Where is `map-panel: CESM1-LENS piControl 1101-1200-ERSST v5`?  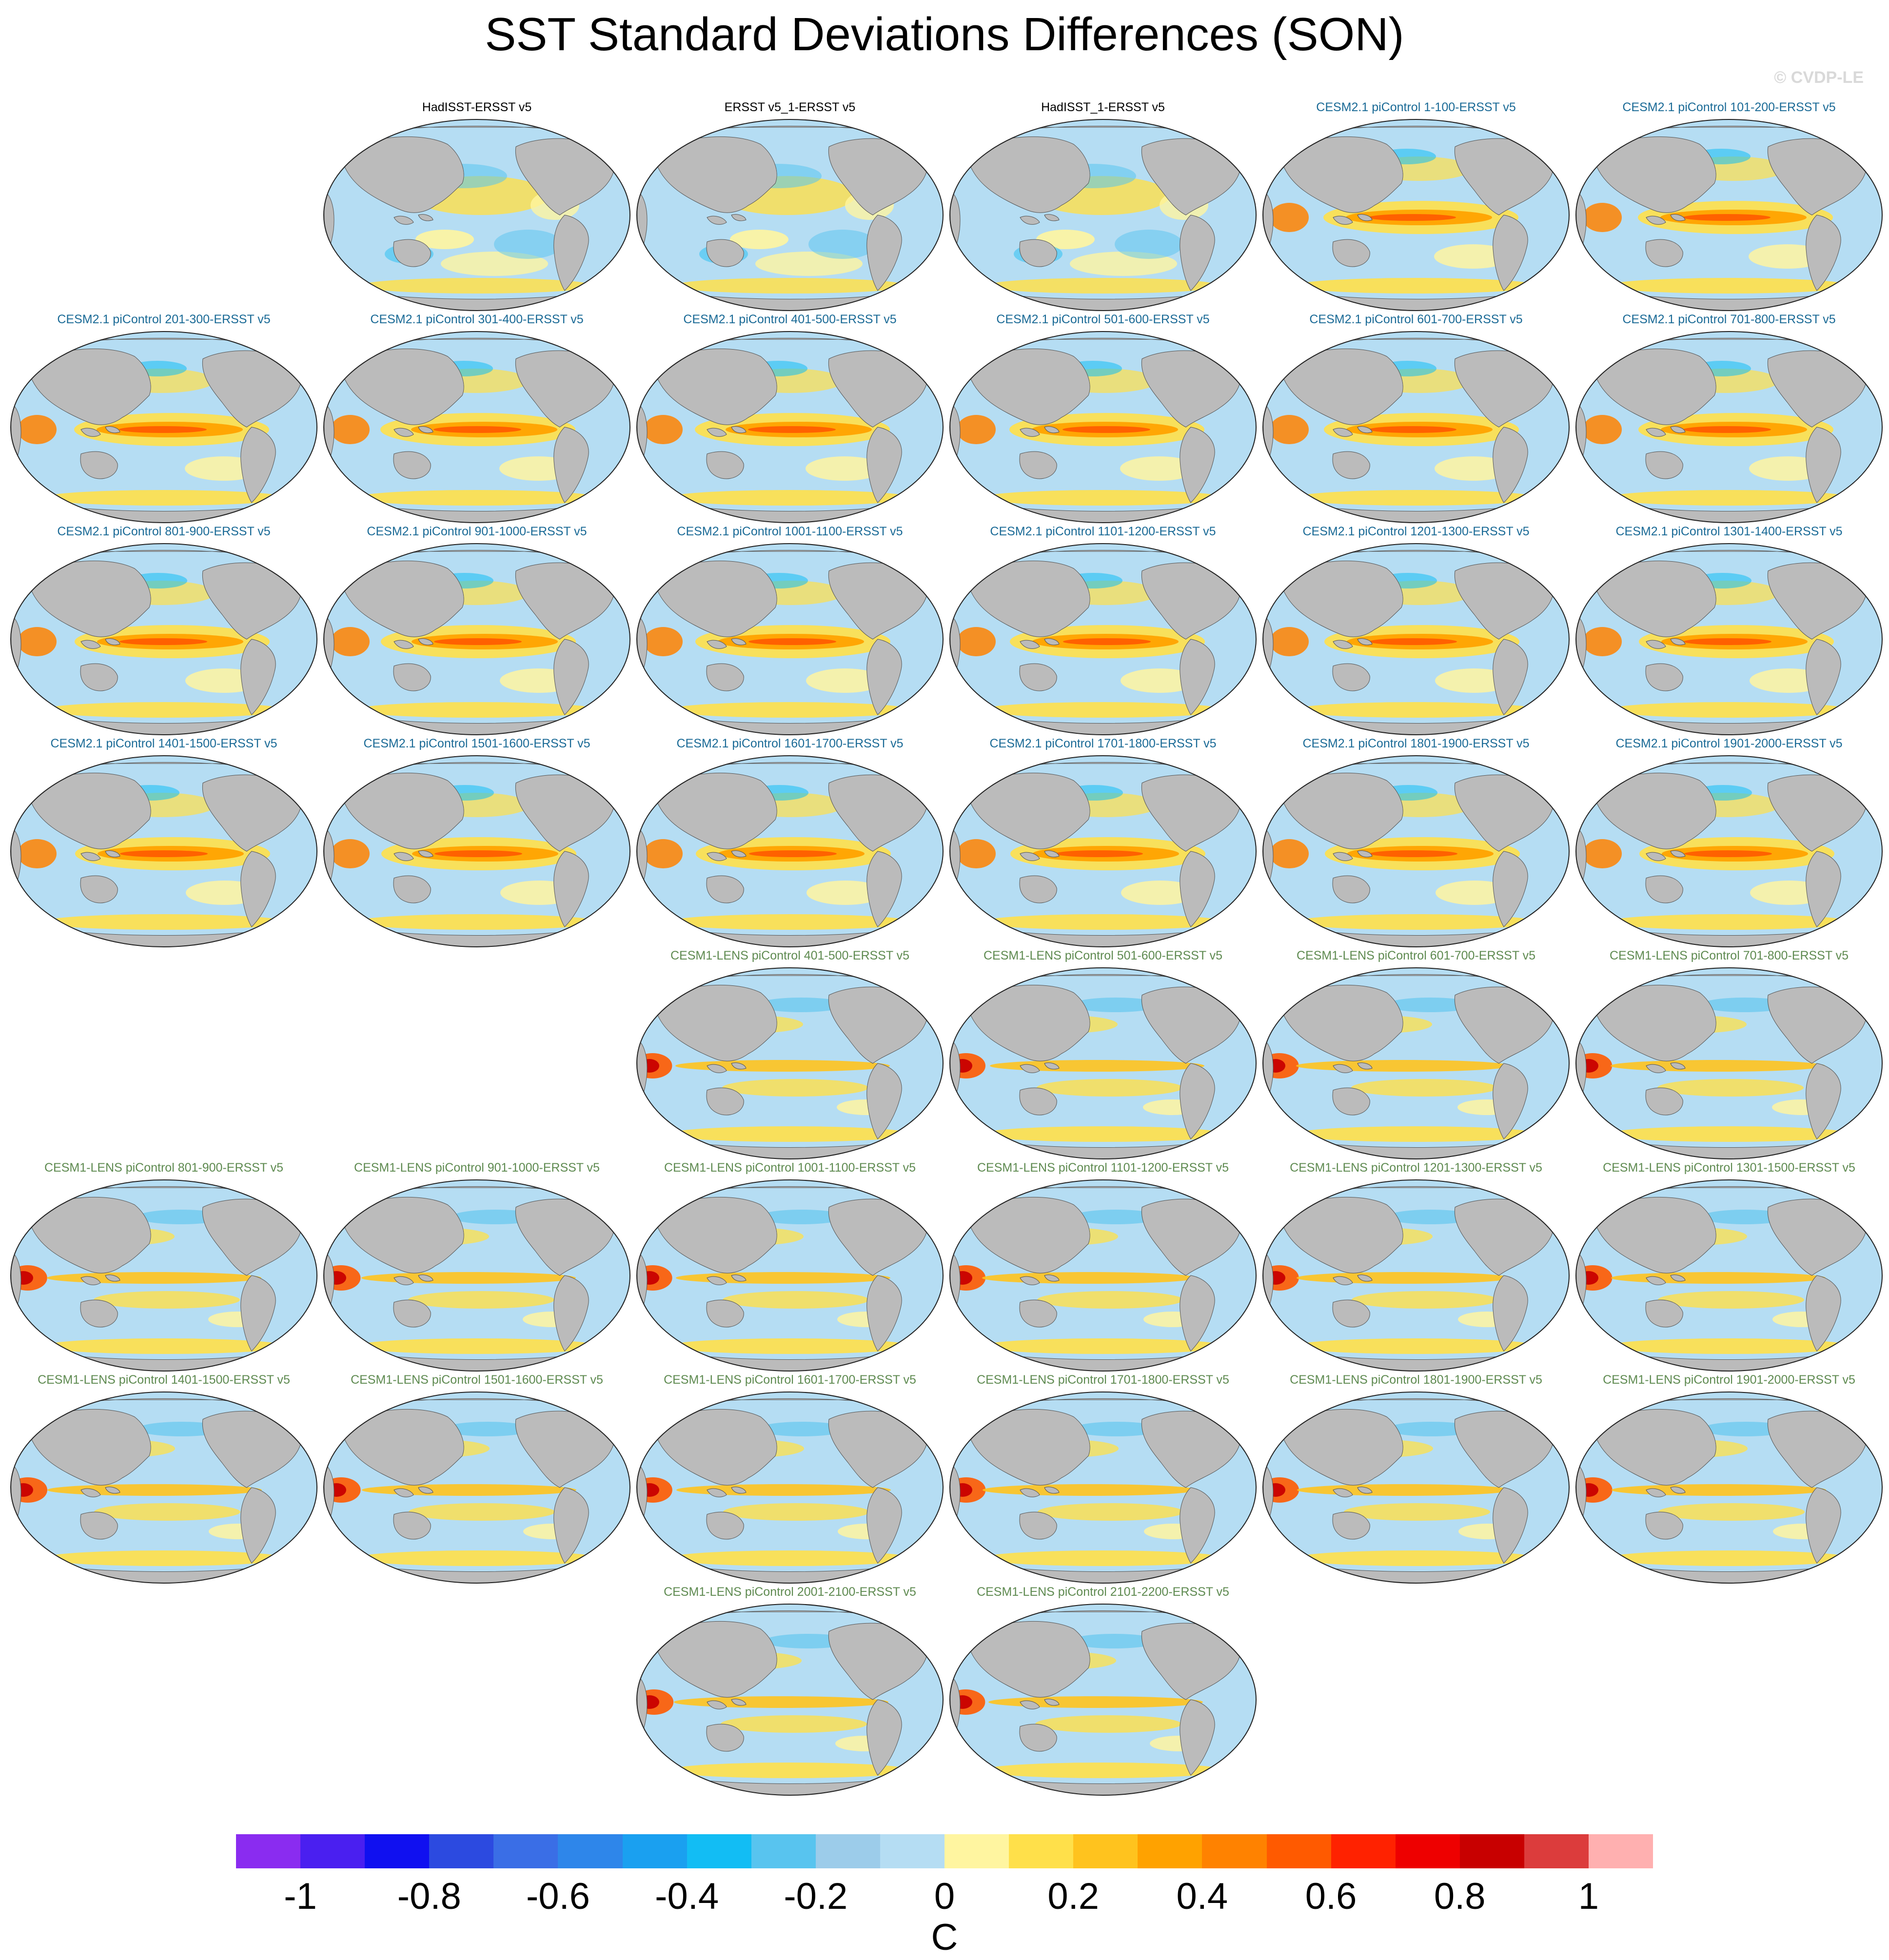 map-panel: CESM1-LENS piControl 1101-1200-ERSST v5 is located at coordinates (1103, 1266).